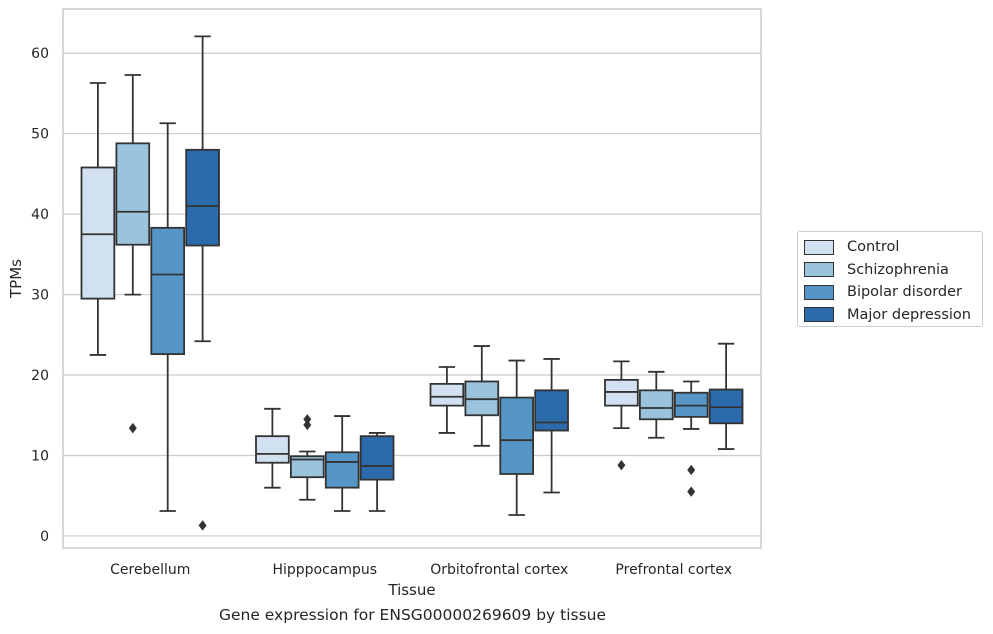  I want to click on legend-label: Bipolar disorder, so click(904, 292).